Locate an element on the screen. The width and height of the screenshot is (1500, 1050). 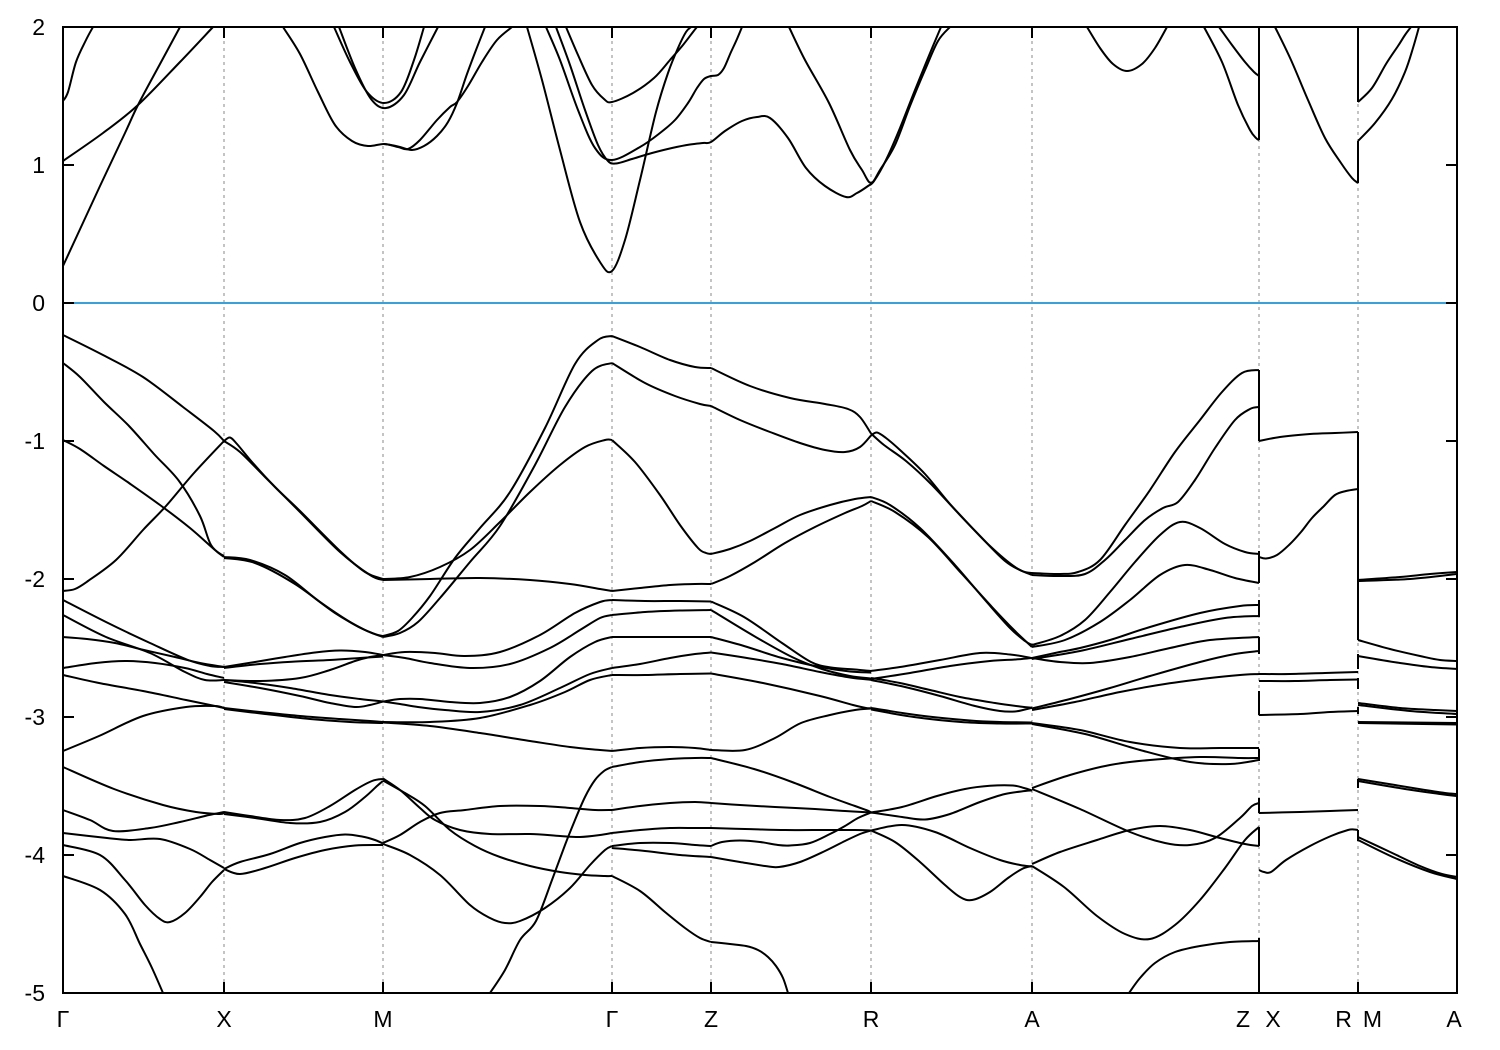
svg-text: -4 is located at coordinates (35, 855).